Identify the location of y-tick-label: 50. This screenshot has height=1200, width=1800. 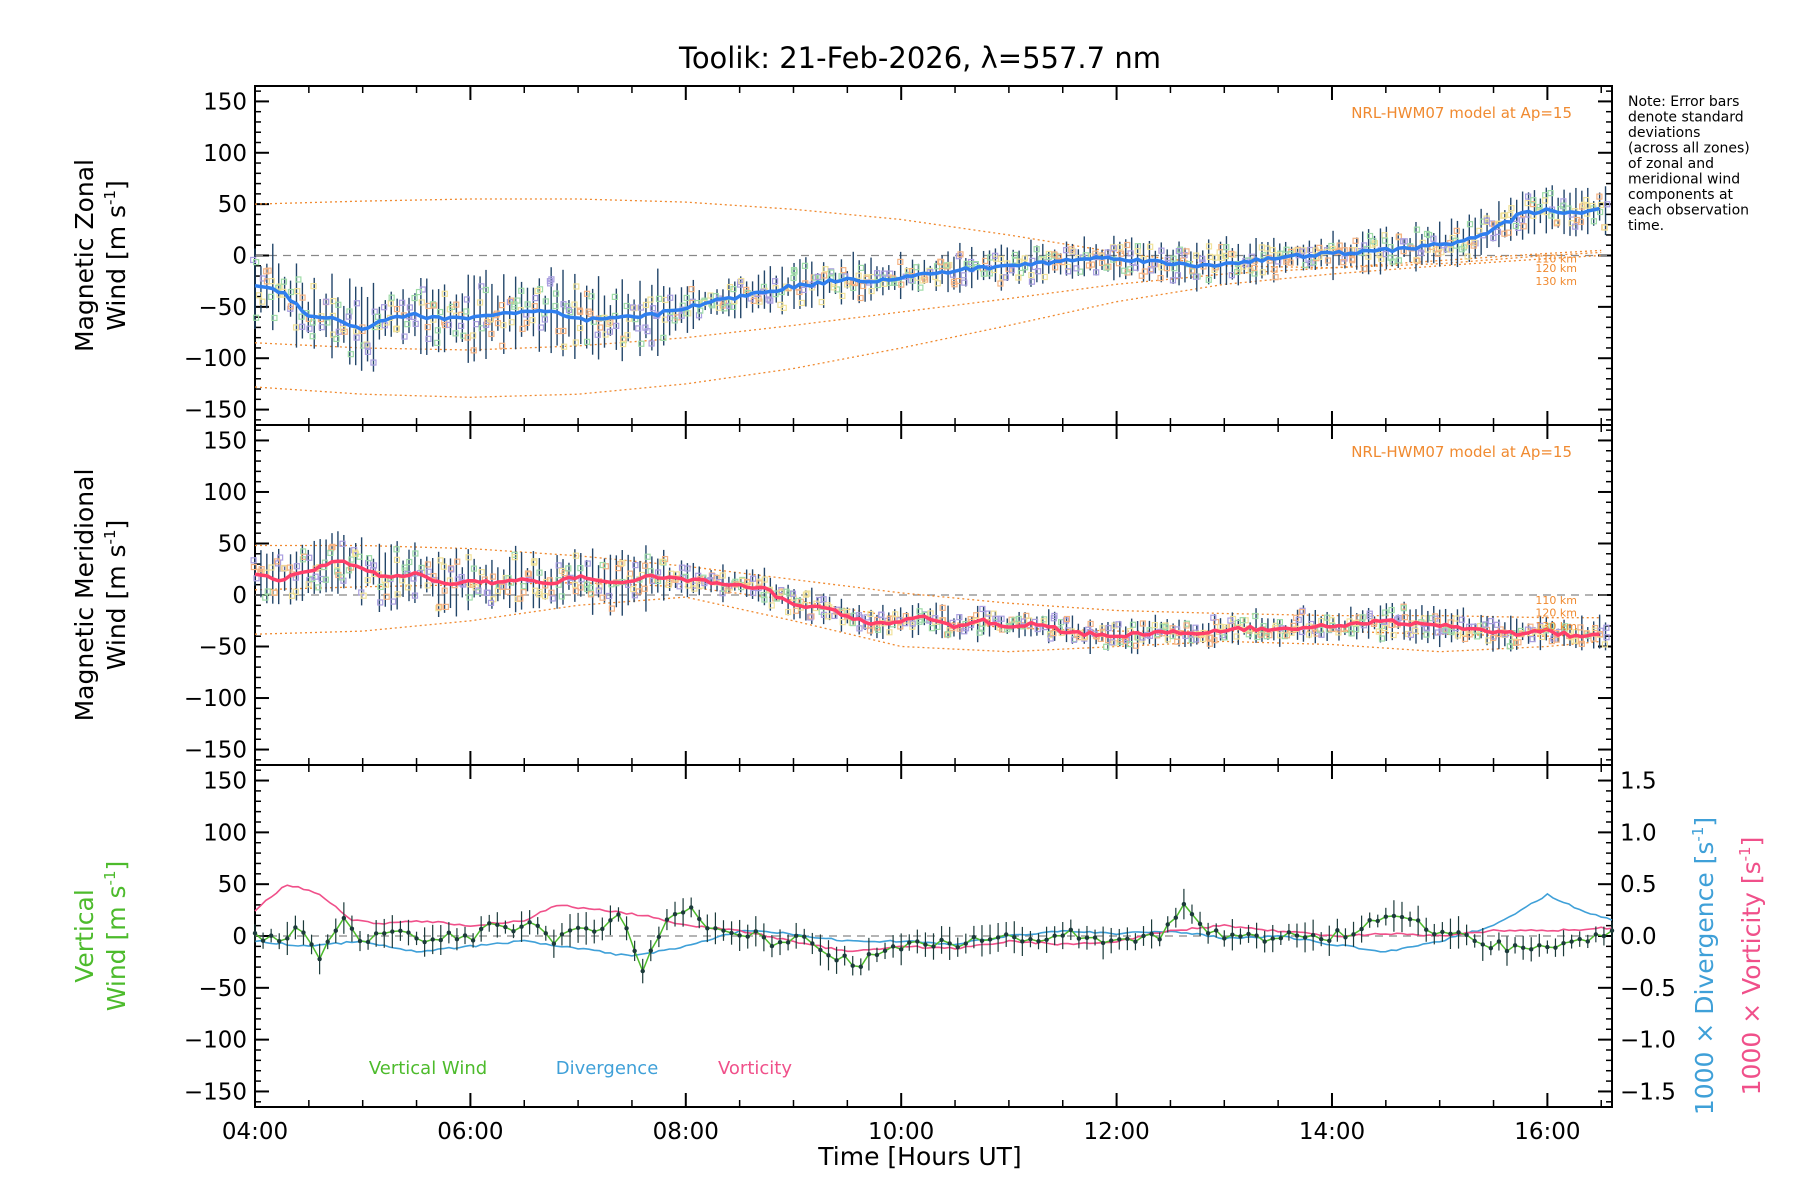
(232, 885).